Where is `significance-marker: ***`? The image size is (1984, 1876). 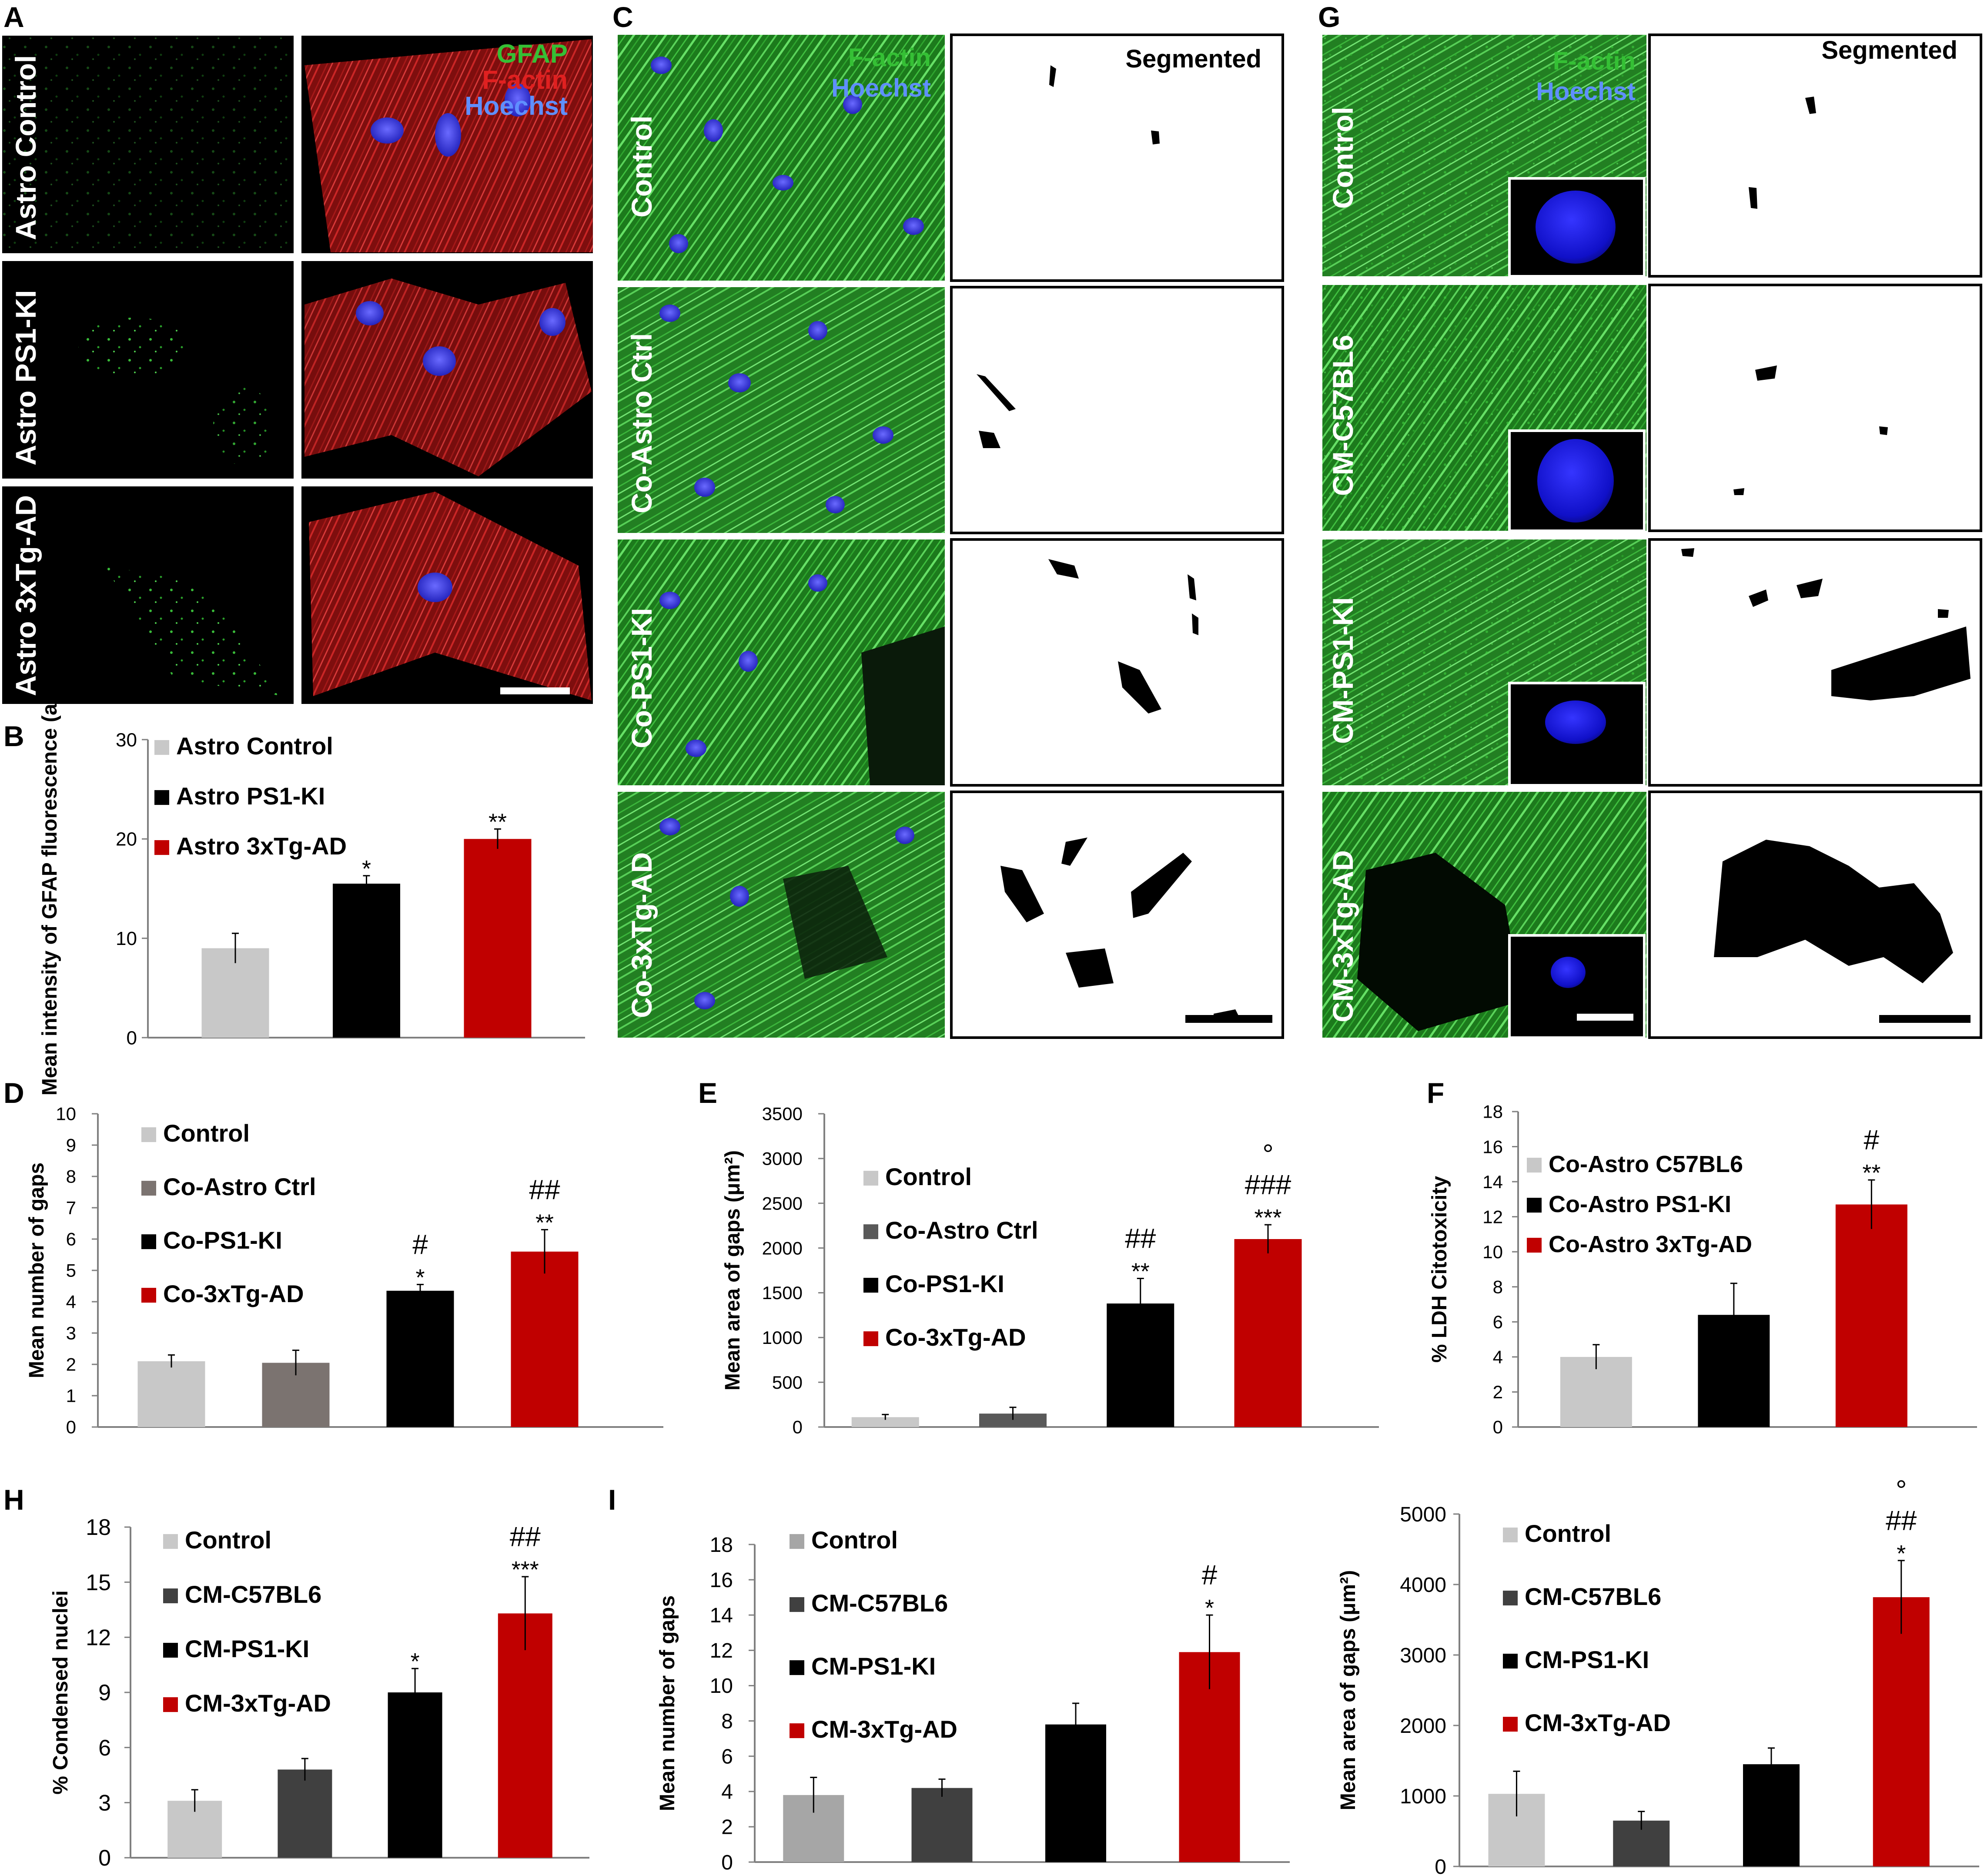
significance-marker: *** is located at coordinates (1267, 1218).